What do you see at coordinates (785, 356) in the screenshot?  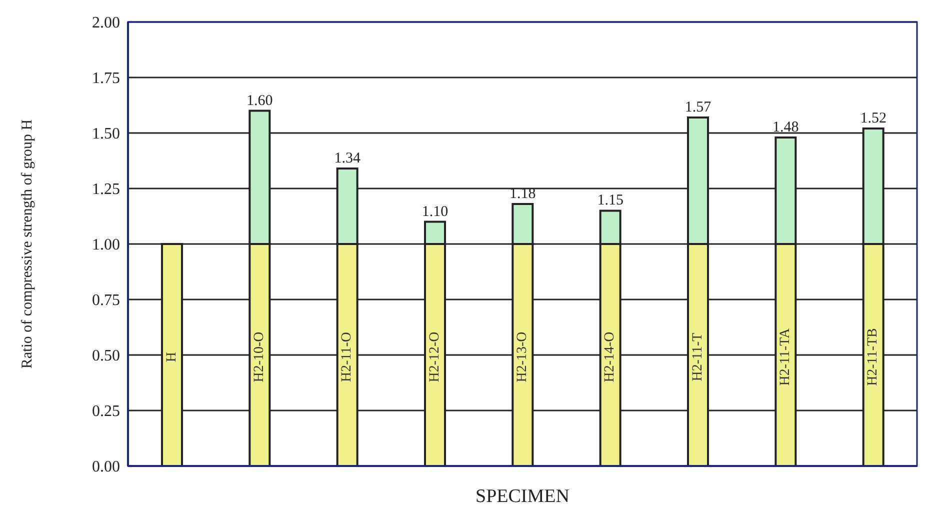 I see `x-tick-label: H2-11-TA` at bounding box center [785, 356].